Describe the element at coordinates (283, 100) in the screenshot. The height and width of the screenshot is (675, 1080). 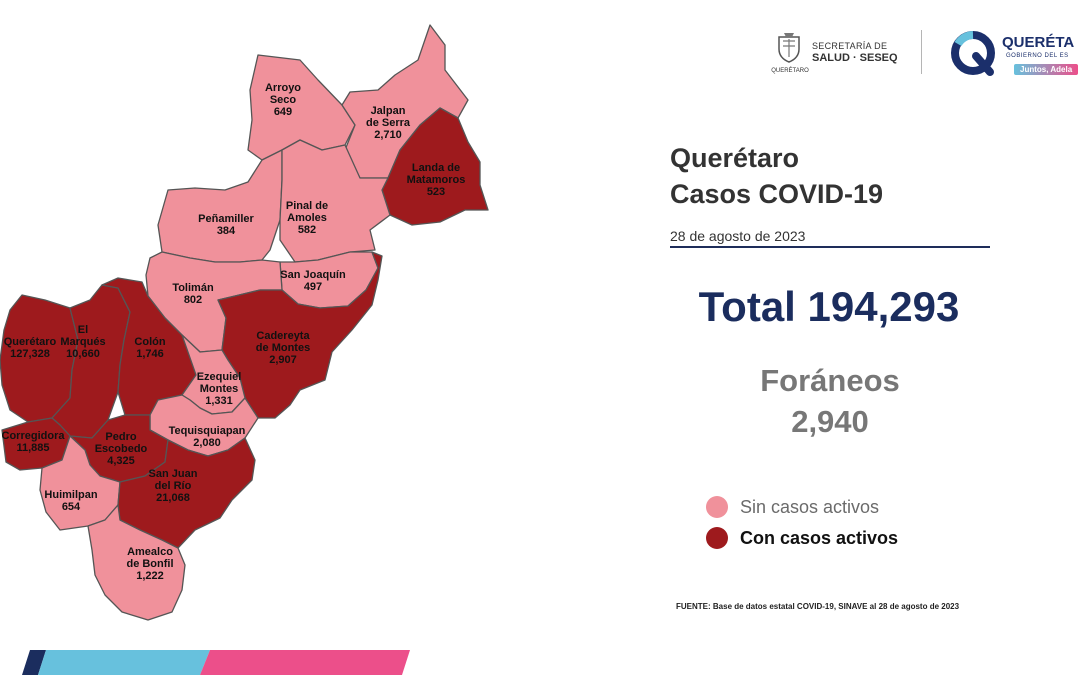
I see `label-arroyo-seco: Arroyo Seco 649` at that location.